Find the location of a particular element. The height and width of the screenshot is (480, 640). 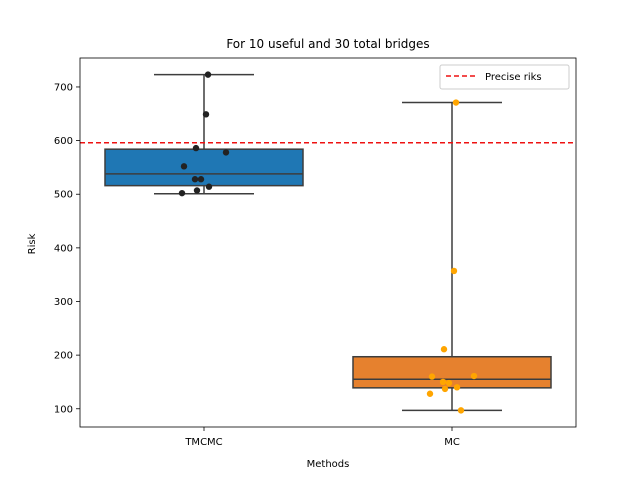

legend: Precise riks is located at coordinates (504, 77).